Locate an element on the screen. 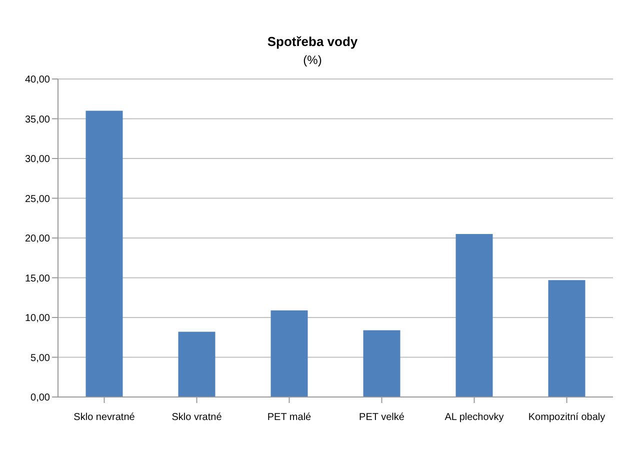  y-tick-label: 40,00 is located at coordinates (37, 80).